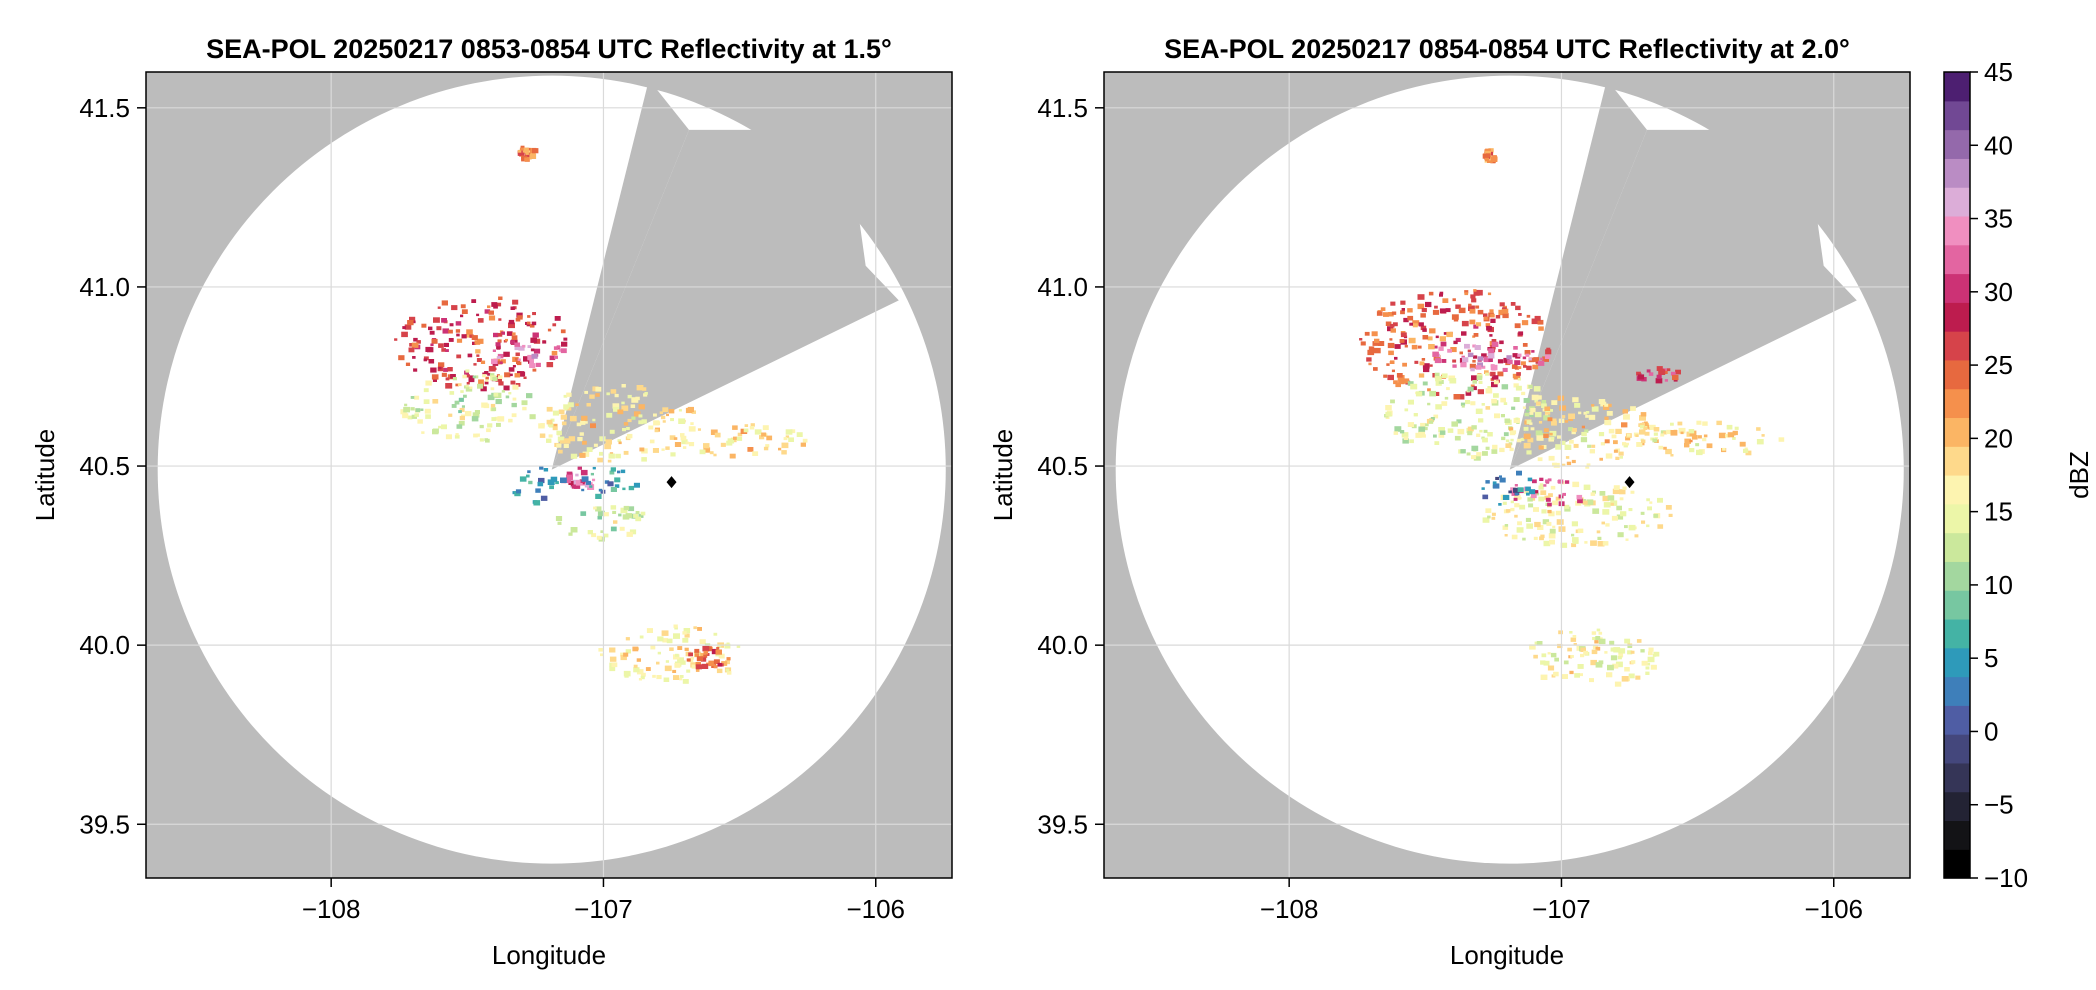 The height and width of the screenshot is (990, 2096). What do you see at coordinates (671, 482) in the screenshot?
I see `station-marker` at bounding box center [671, 482].